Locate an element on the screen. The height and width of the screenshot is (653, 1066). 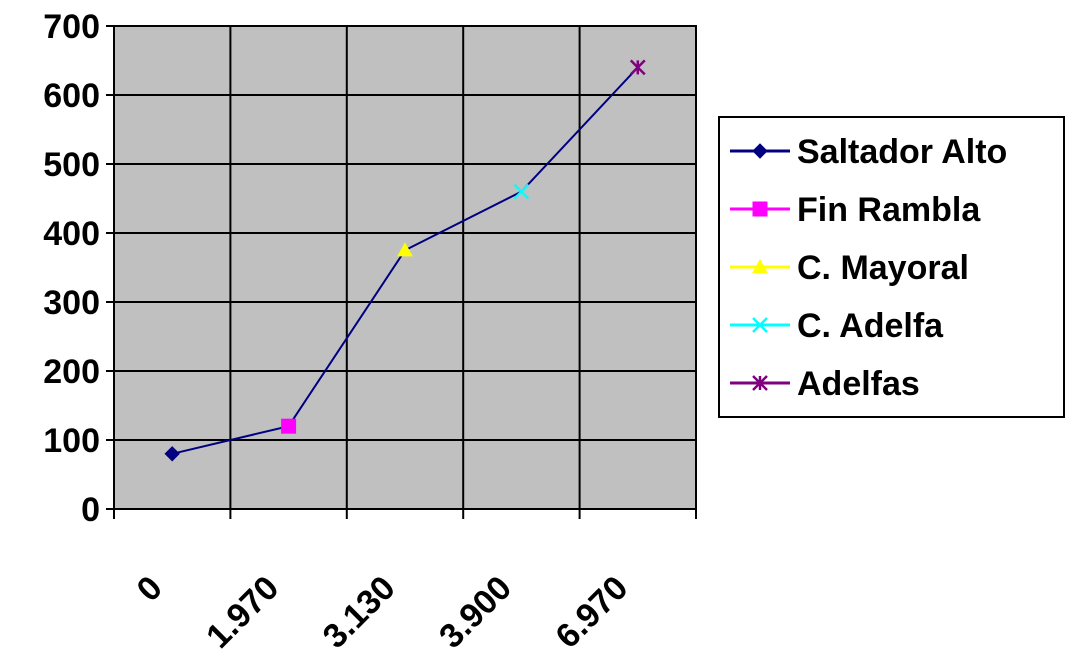
y-tick-label: 400 is located at coordinates (71, 234).